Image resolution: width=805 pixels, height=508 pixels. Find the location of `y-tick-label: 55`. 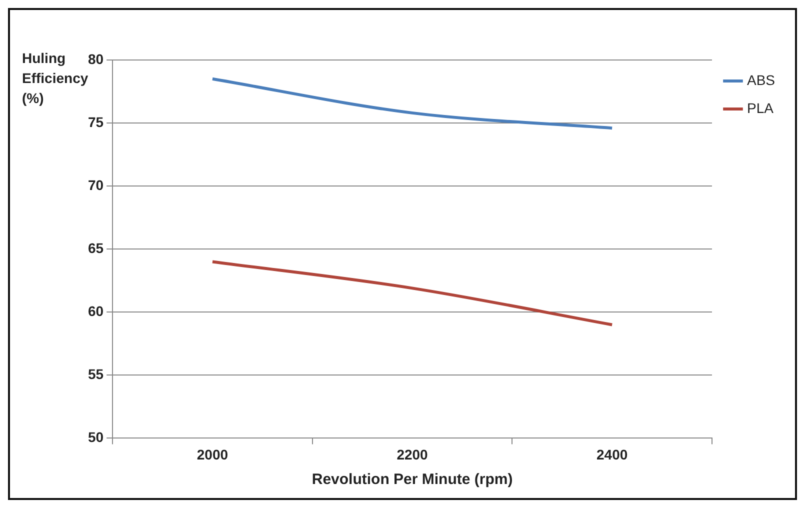

y-tick-label: 55 is located at coordinates (96, 374).